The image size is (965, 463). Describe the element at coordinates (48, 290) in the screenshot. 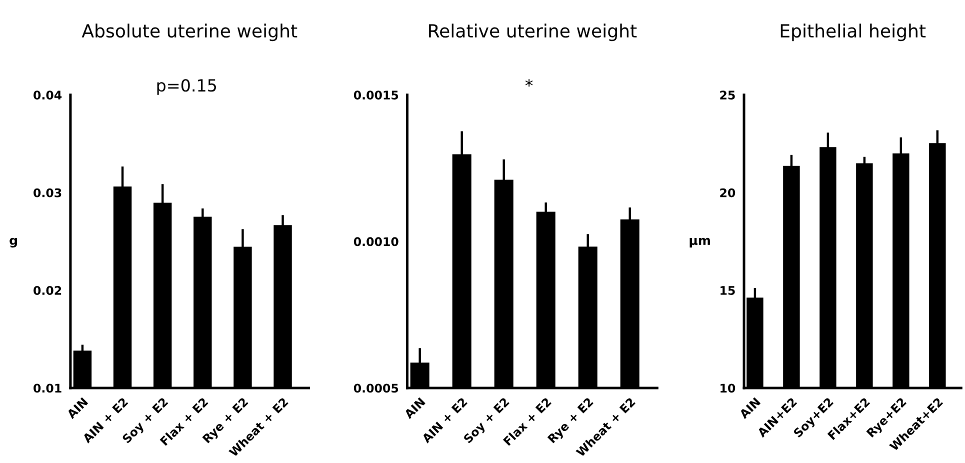

I see `y-tick-label: 0.02` at that location.